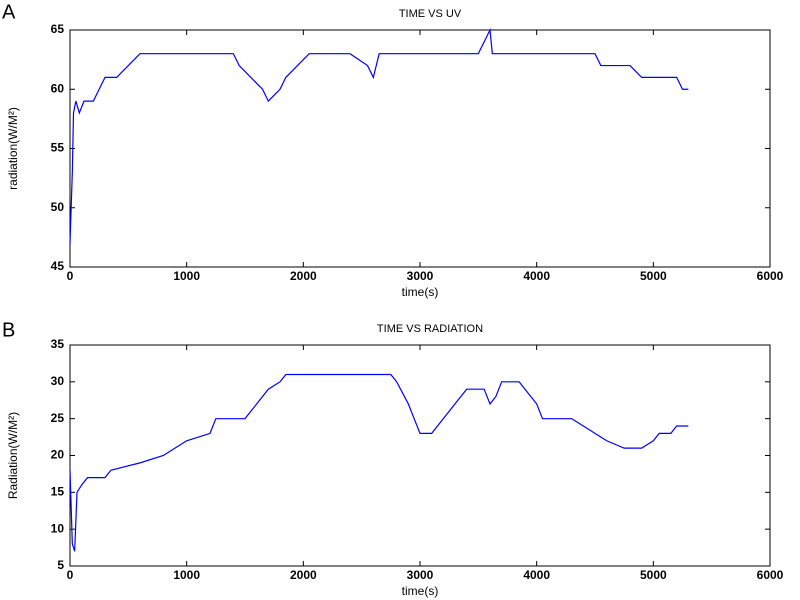  Describe the element at coordinates (430, 14) in the screenshot. I see `chart-title: TIME VS UV` at that location.